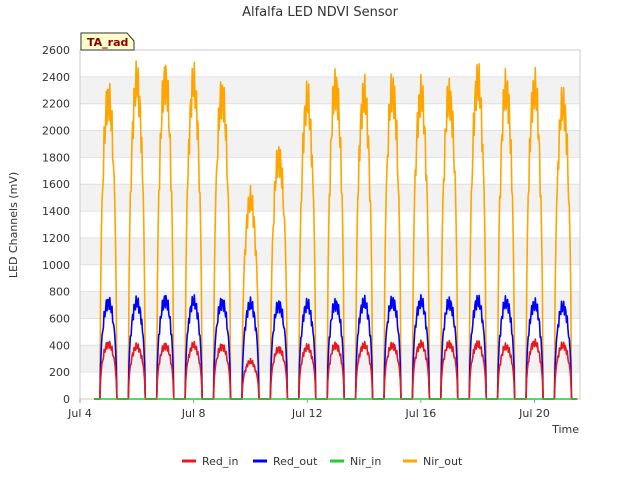 The width and height of the screenshot is (640, 480). I want to click on legend: Red_in Red_out Nir_in Nir_out, so click(322, 461).